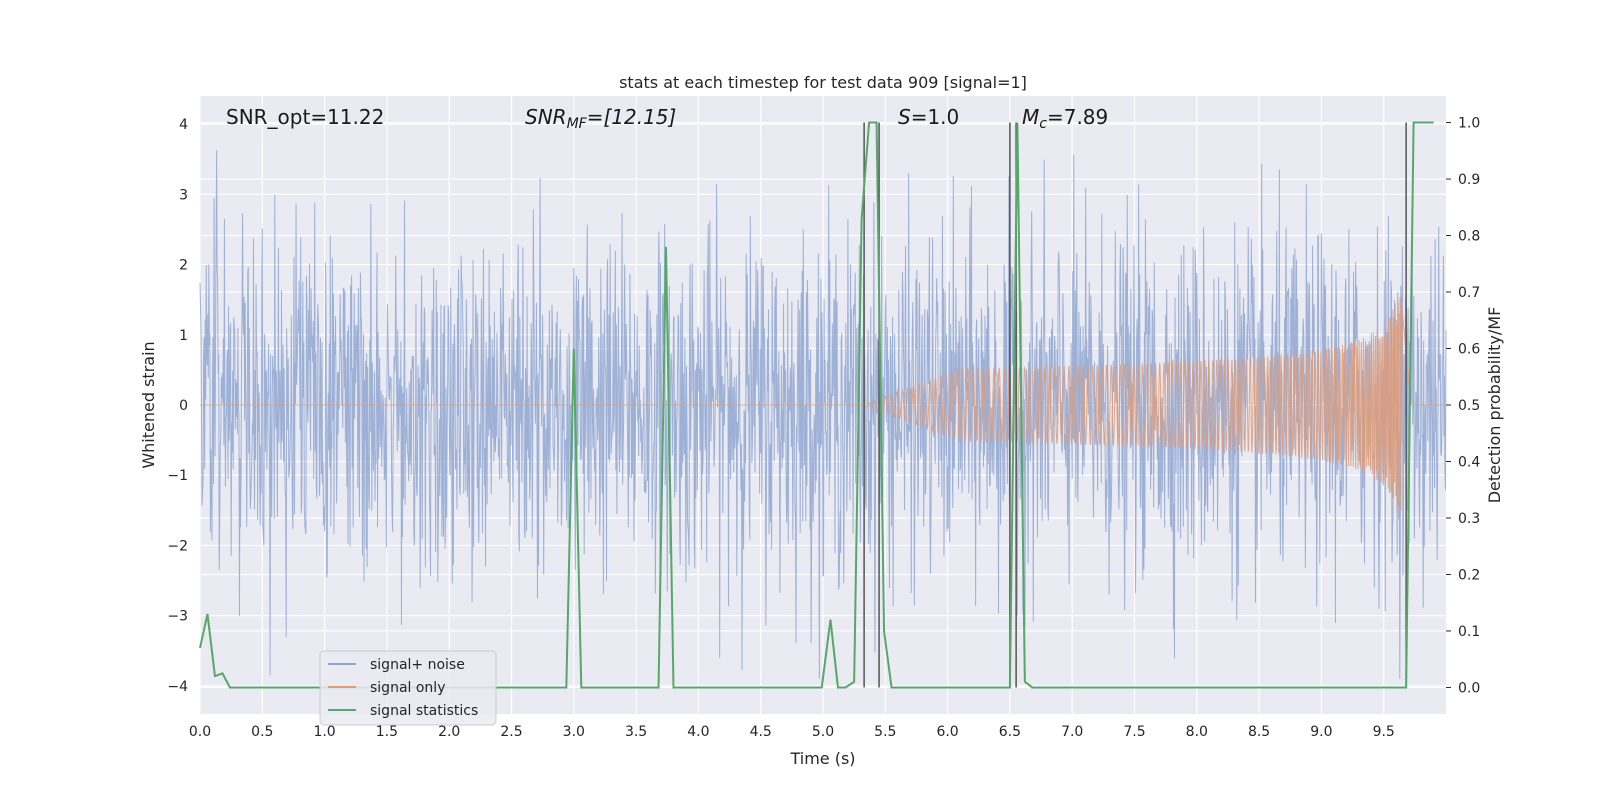  I want to click on x-tick-label: 4.5, so click(761, 732).